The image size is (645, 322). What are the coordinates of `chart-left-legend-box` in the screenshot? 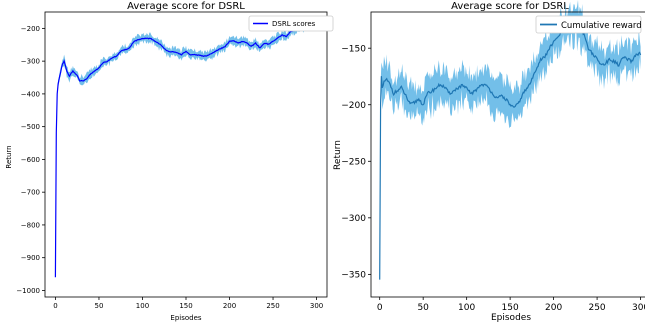 It's located at (291, 23).